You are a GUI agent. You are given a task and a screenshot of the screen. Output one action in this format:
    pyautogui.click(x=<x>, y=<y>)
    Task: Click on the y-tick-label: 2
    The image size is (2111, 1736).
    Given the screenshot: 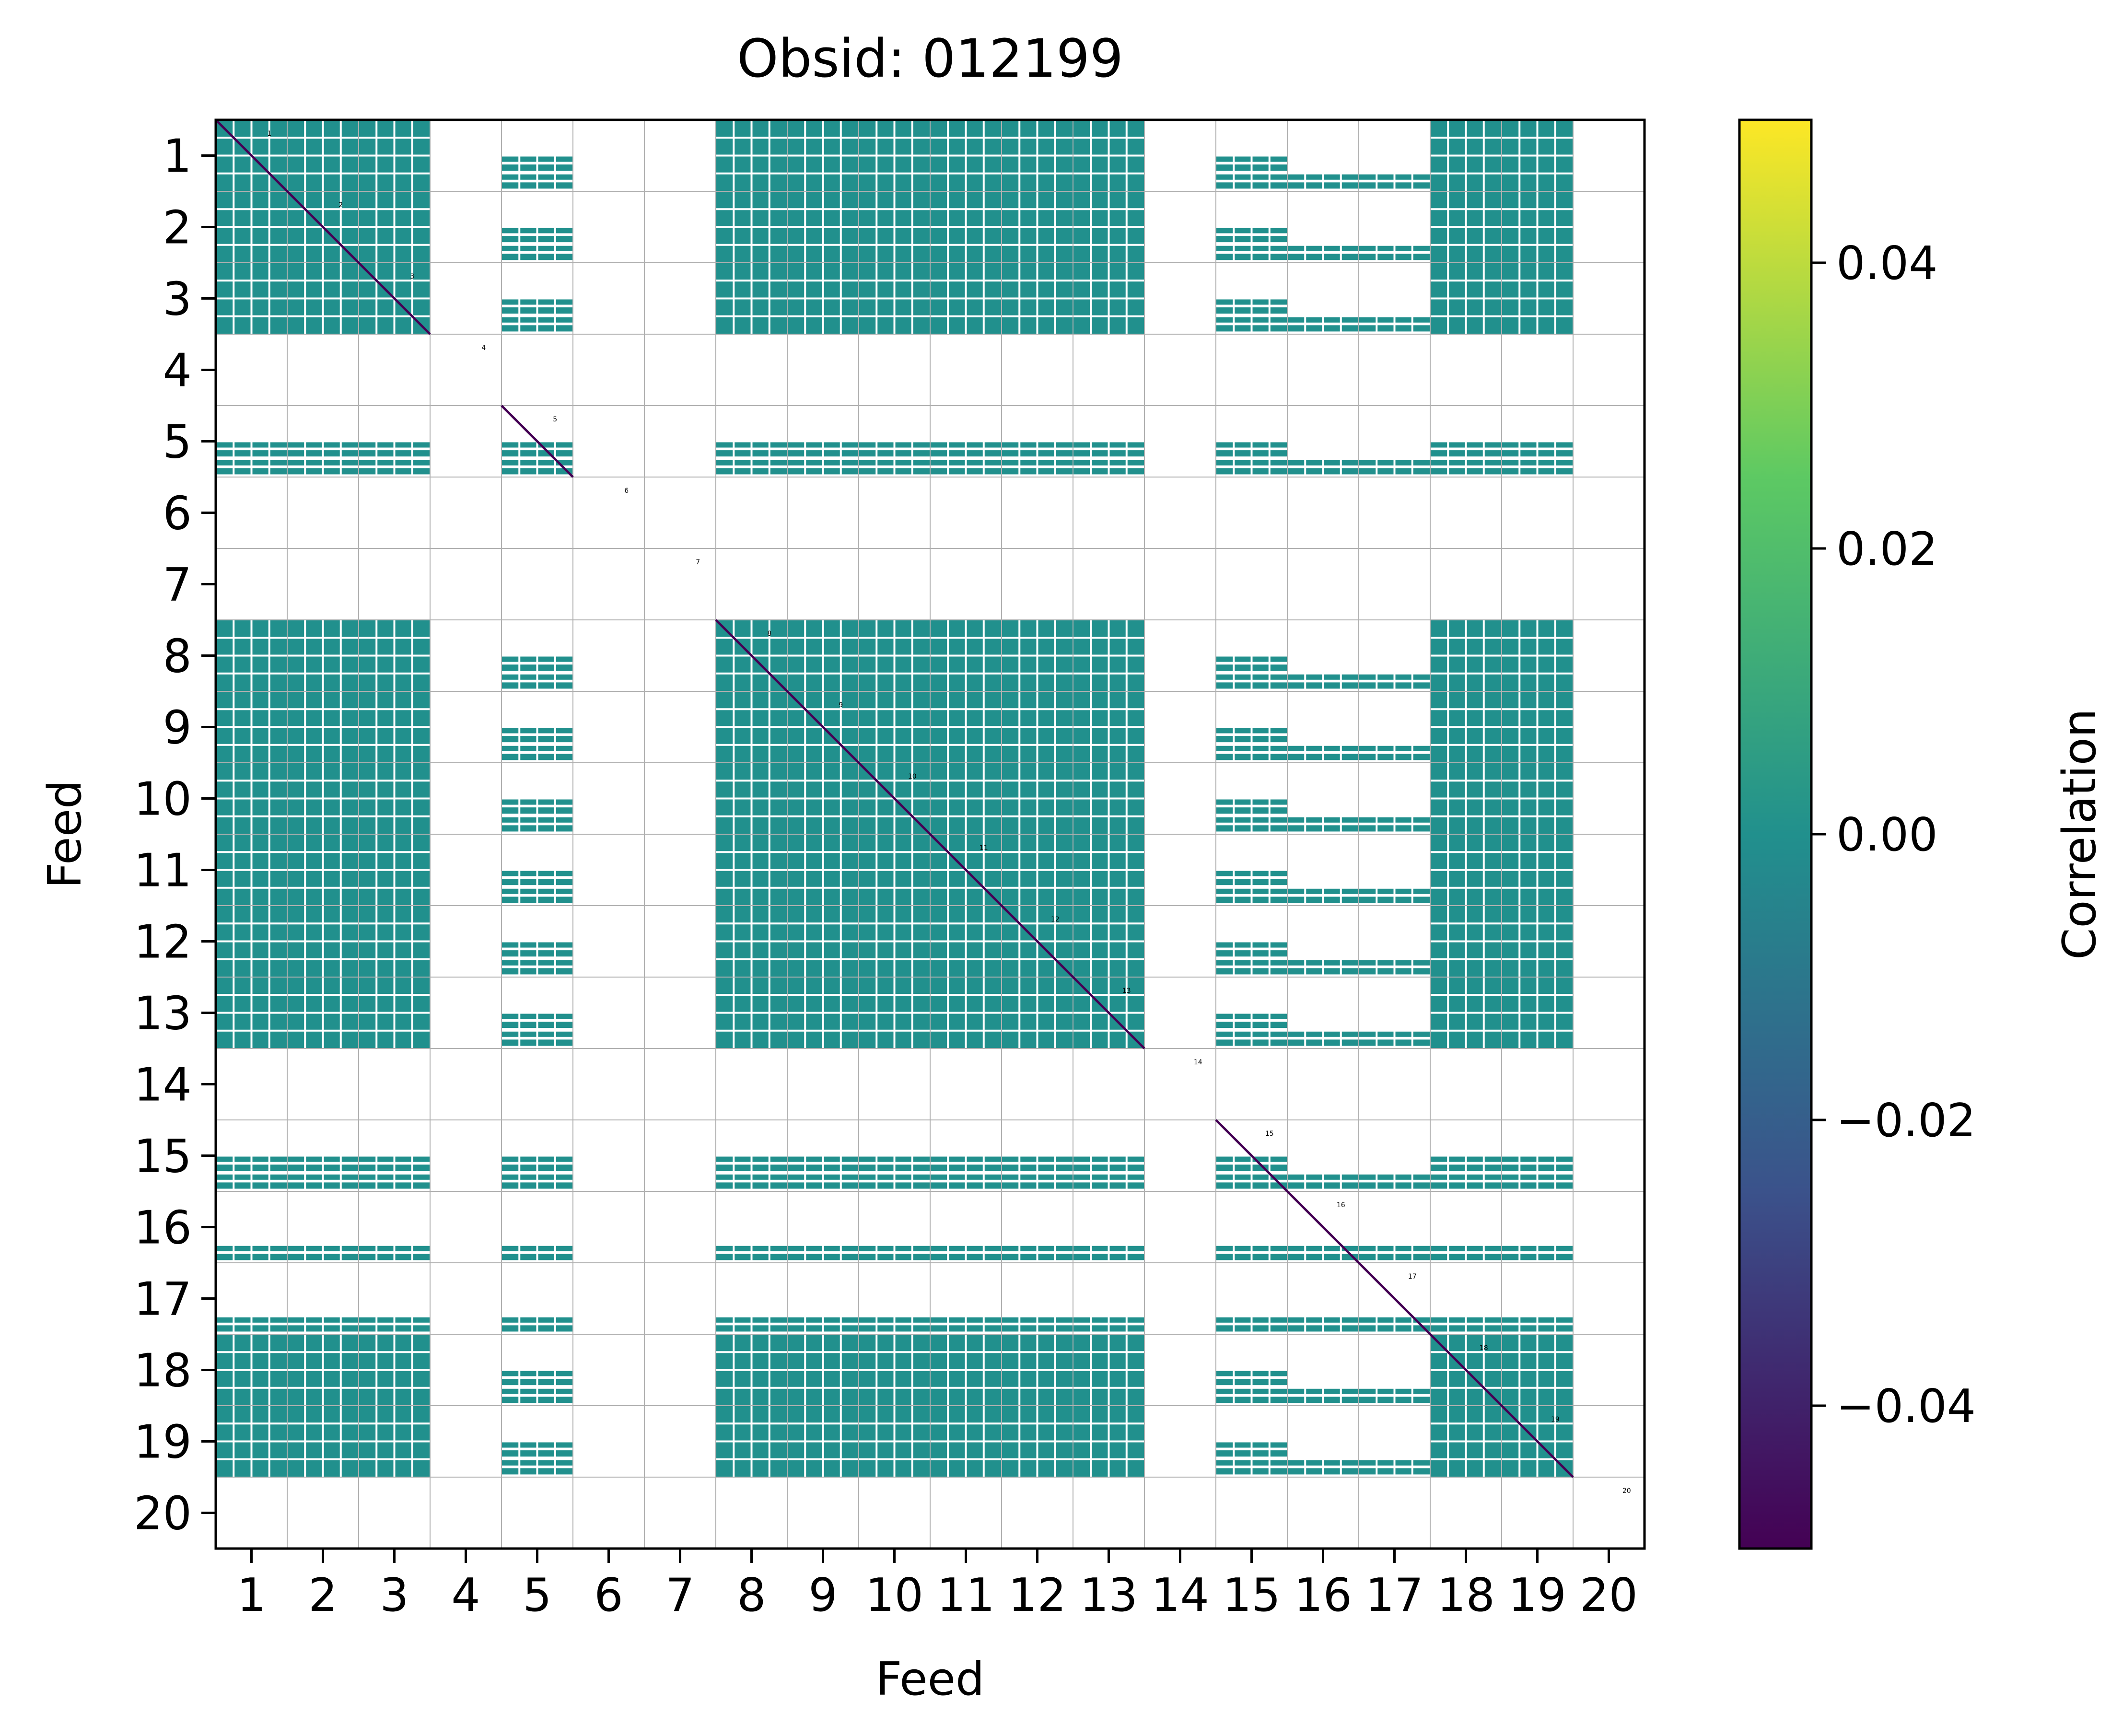 What is the action you would take?
    pyautogui.click(x=177, y=228)
    